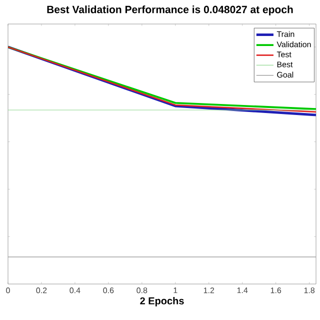 The image size is (320, 320). I want to click on x-tick-label: 0.6, so click(108, 291).